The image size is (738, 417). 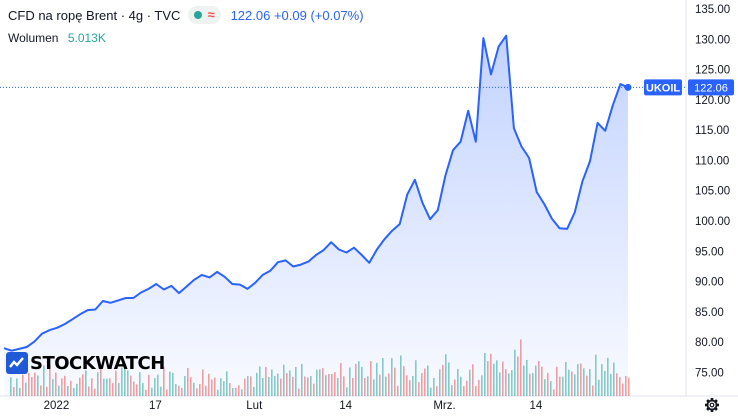 I want to click on y-tick-label: 85.00, so click(x=709, y=313).